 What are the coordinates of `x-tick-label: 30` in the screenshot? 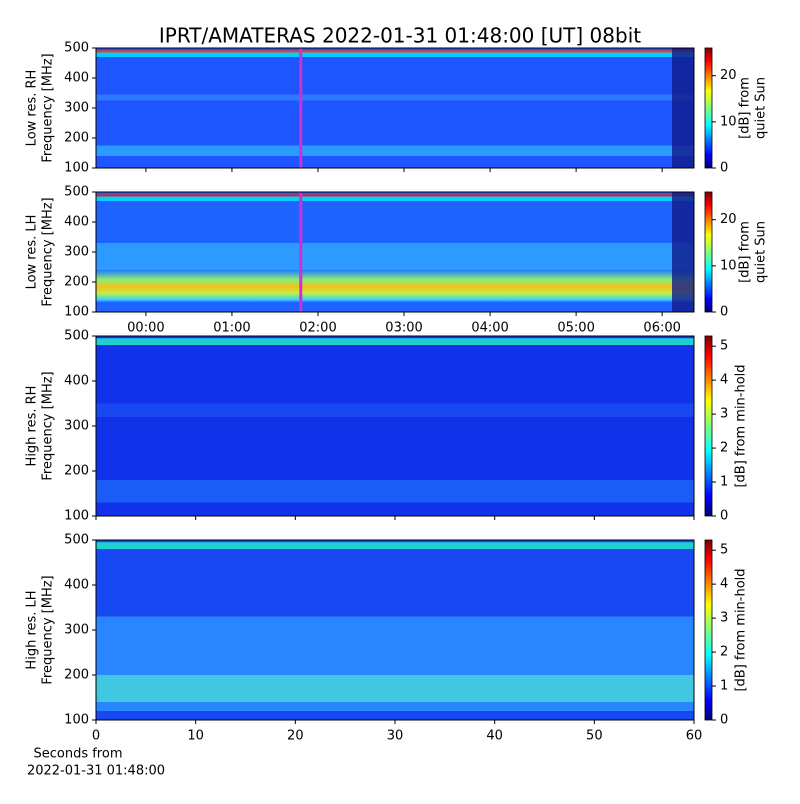 It's located at (395, 736).